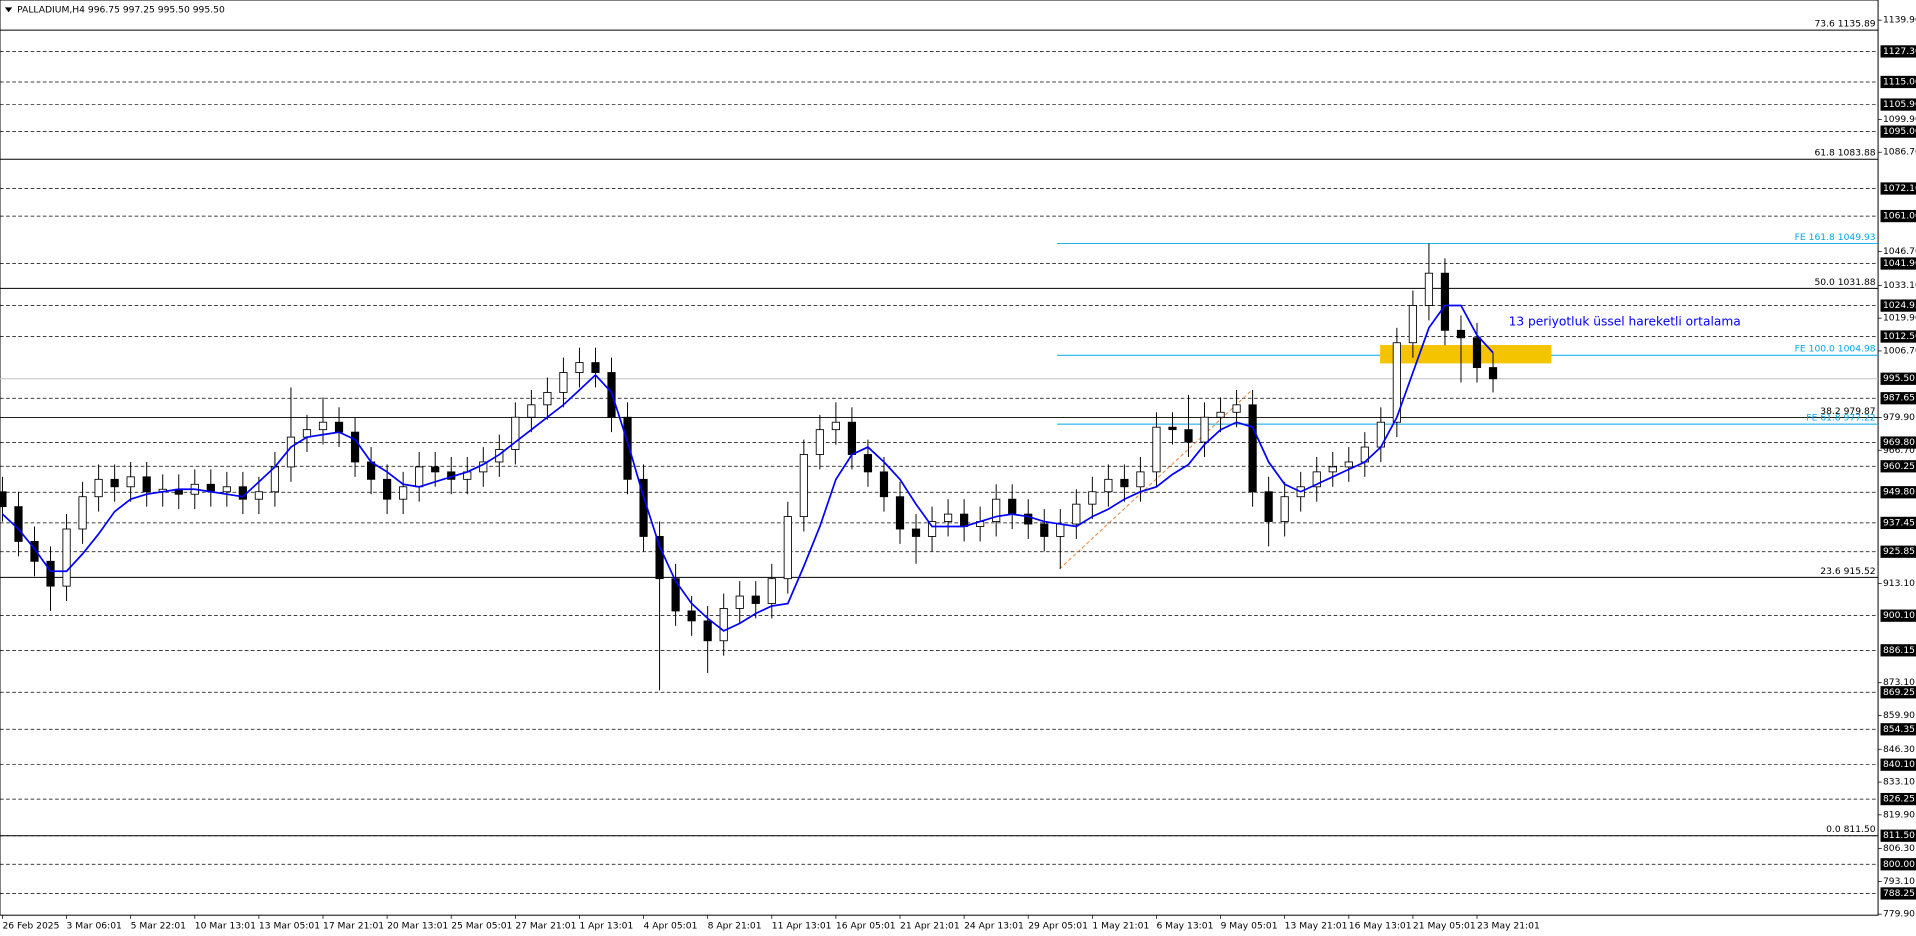 The height and width of the screenshot is (936, 1916). I want to click on x-tick-label: 17 Mar 21:01, so click(353, 926).